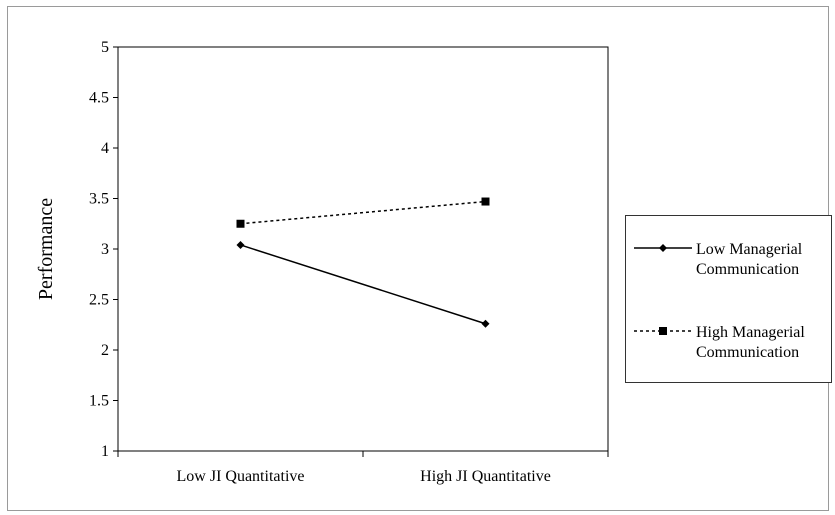 The image size is (835, 515). What do you see at coordinates (115, 249) in the screenshot?
I see `y-axis-ticks` at bounding box center [115, 249].